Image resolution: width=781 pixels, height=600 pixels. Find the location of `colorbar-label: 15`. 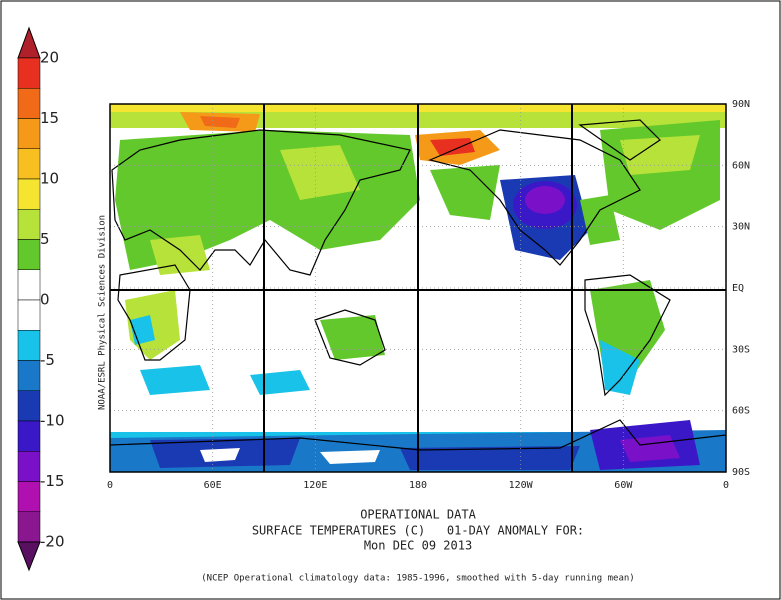

colorbar-label: 15 is located at coordinates (49, 118).